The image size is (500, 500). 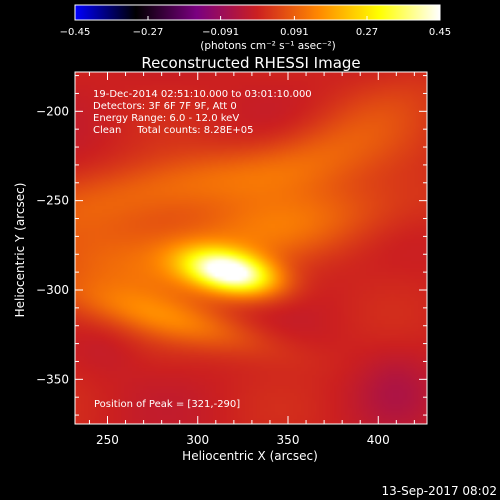 What do you see at coordinates (440, 32) in the screenshot?
I see `colorbar-tick-label: 0.45` at bounding box center [440, 32].